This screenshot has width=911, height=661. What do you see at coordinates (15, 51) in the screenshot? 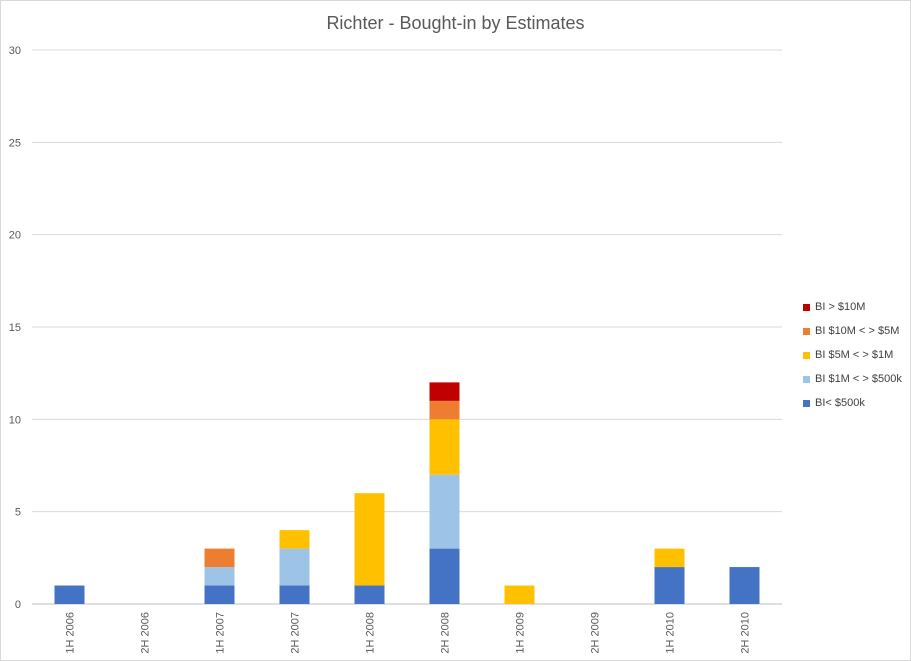
I see `y-tick-label: 30` at bounding box center [15, 51].